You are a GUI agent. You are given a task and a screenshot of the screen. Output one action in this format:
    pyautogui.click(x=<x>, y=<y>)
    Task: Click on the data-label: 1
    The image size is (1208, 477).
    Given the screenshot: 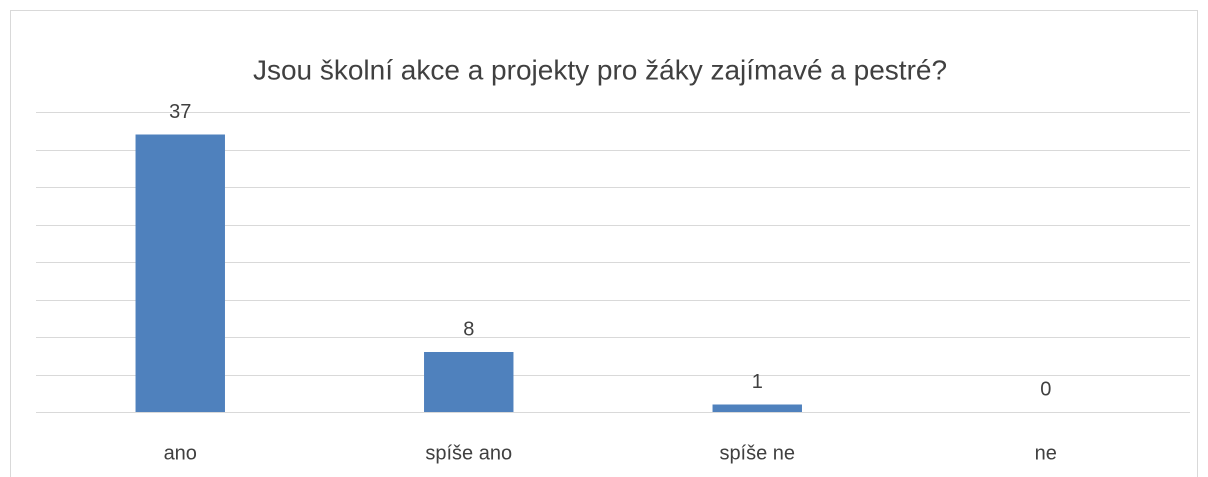 What is the action you would take?
    pyautogui.click(x=757, y=382)
    